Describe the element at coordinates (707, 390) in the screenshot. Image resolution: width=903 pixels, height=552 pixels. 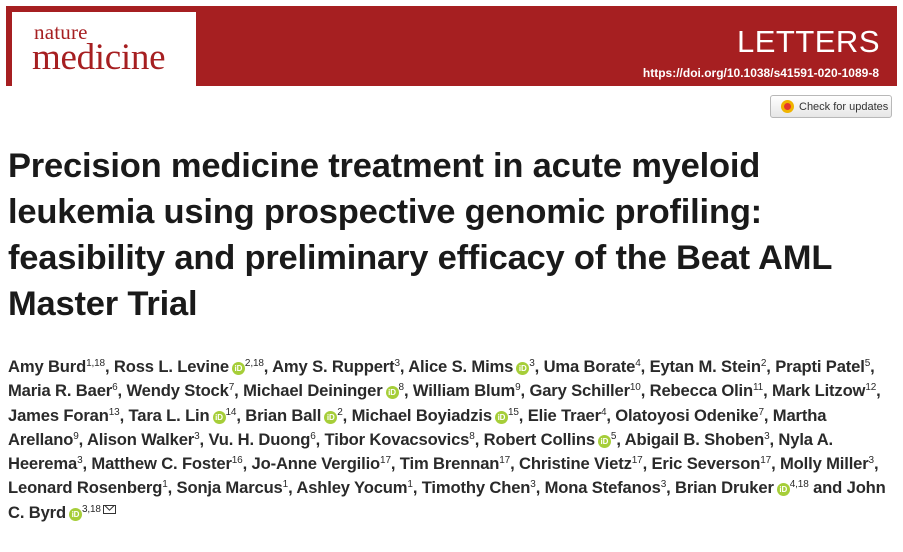
I see `author-name: Rebecca Olin11` at that location.